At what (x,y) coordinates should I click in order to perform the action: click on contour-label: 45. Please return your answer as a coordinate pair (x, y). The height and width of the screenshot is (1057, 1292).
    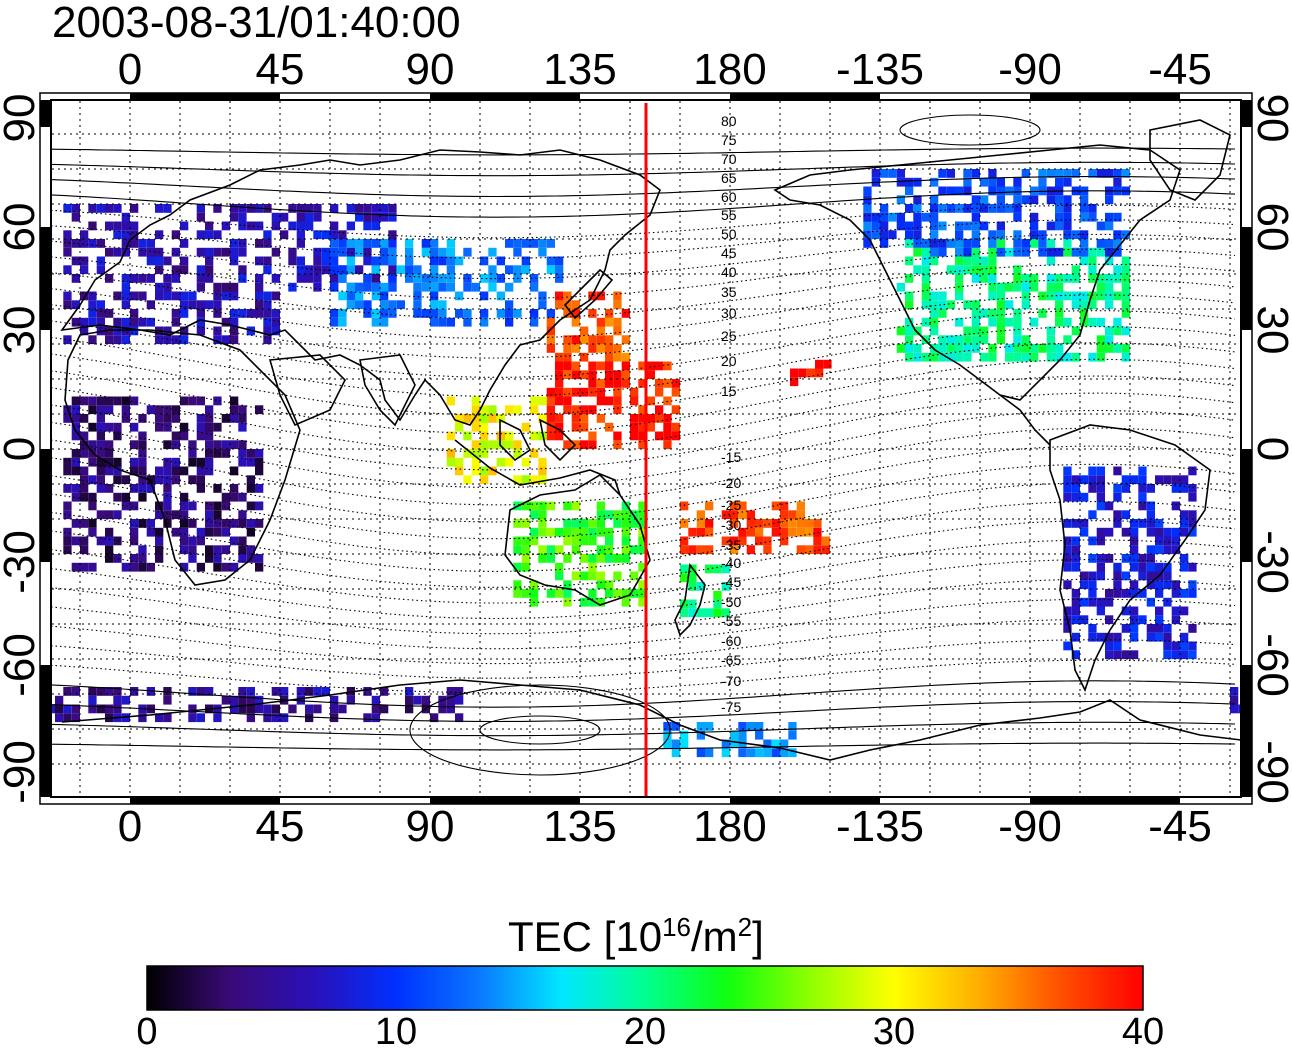
    Looking at the image, I should click on (729, 253).